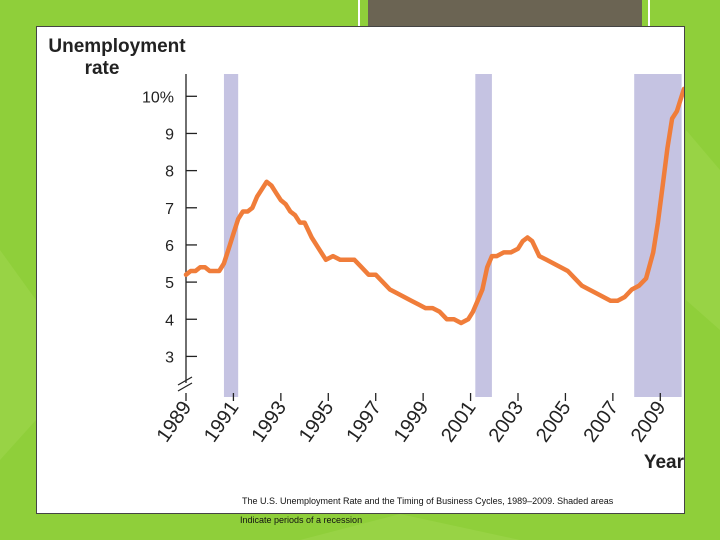  I want to click on y-axis-title-line-2: rate, so click(102, 68).